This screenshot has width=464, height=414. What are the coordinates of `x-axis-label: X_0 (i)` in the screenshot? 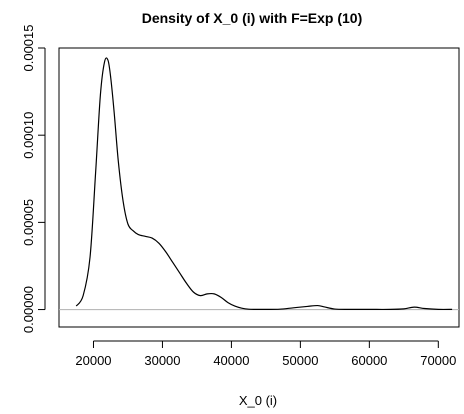 It's located at (258, 400).